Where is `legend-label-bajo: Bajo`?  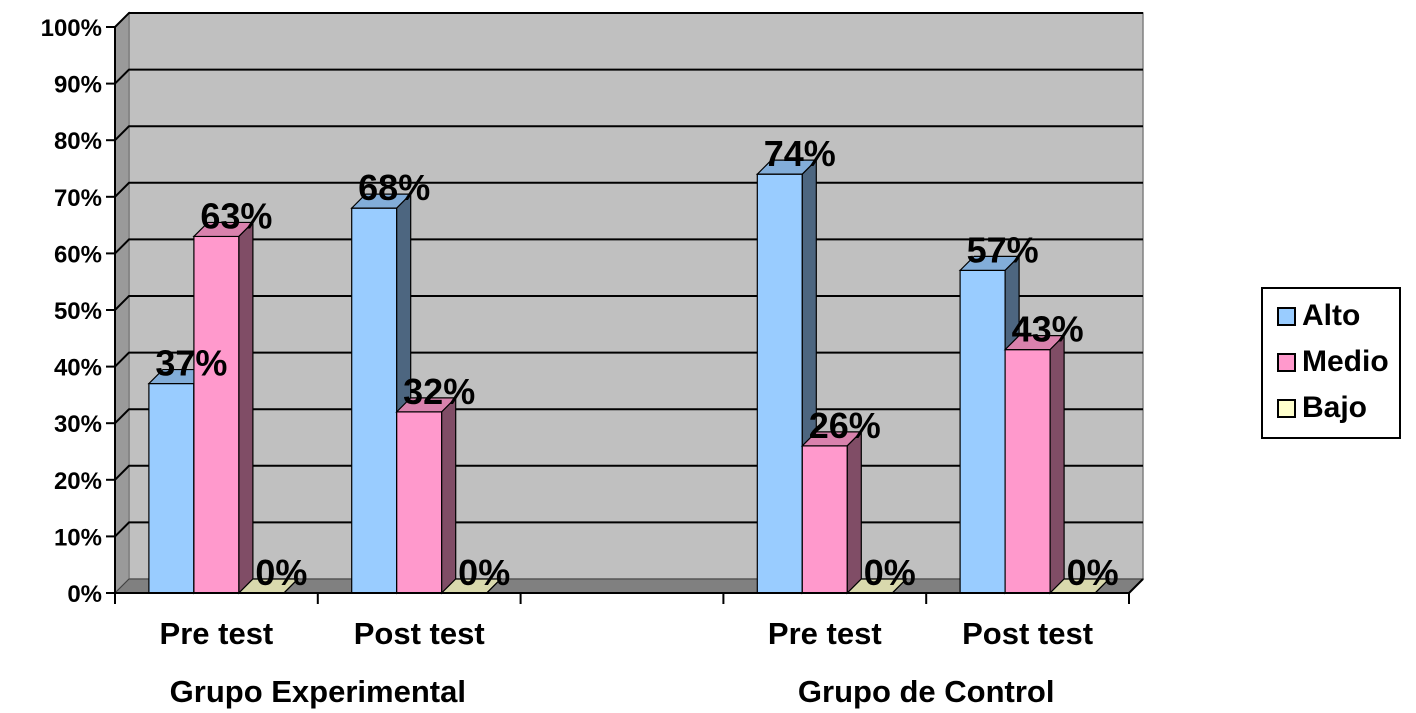
legend-label-bajo: Bajo is located at coordinates (1335, 407).